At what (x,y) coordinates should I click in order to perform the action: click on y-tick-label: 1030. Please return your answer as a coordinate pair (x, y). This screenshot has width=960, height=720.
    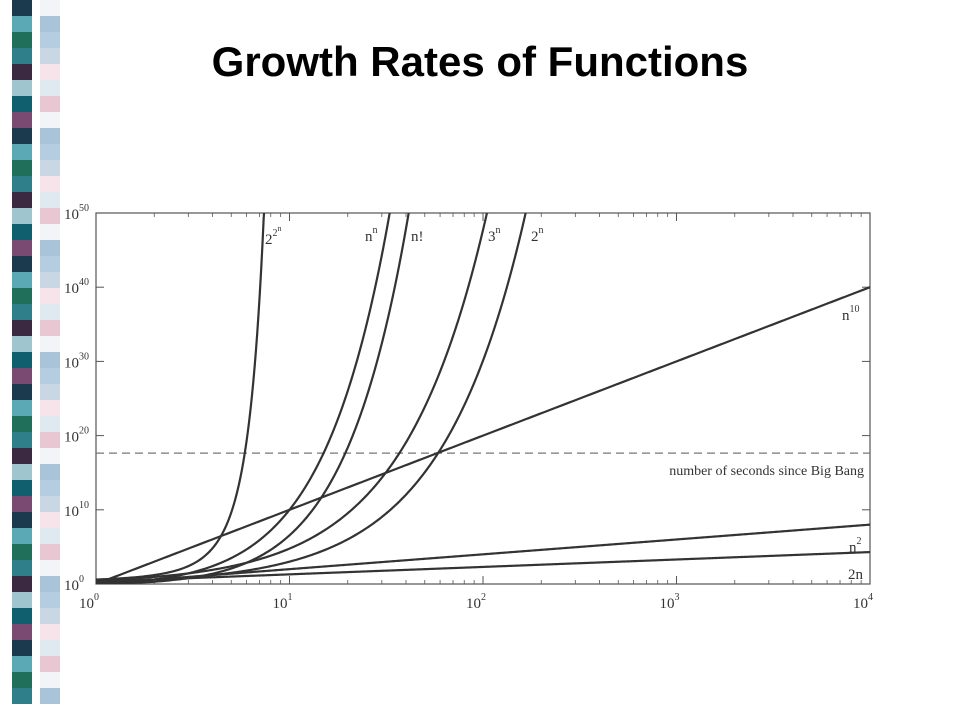
    Looking at the image, I should click on (76, 361).